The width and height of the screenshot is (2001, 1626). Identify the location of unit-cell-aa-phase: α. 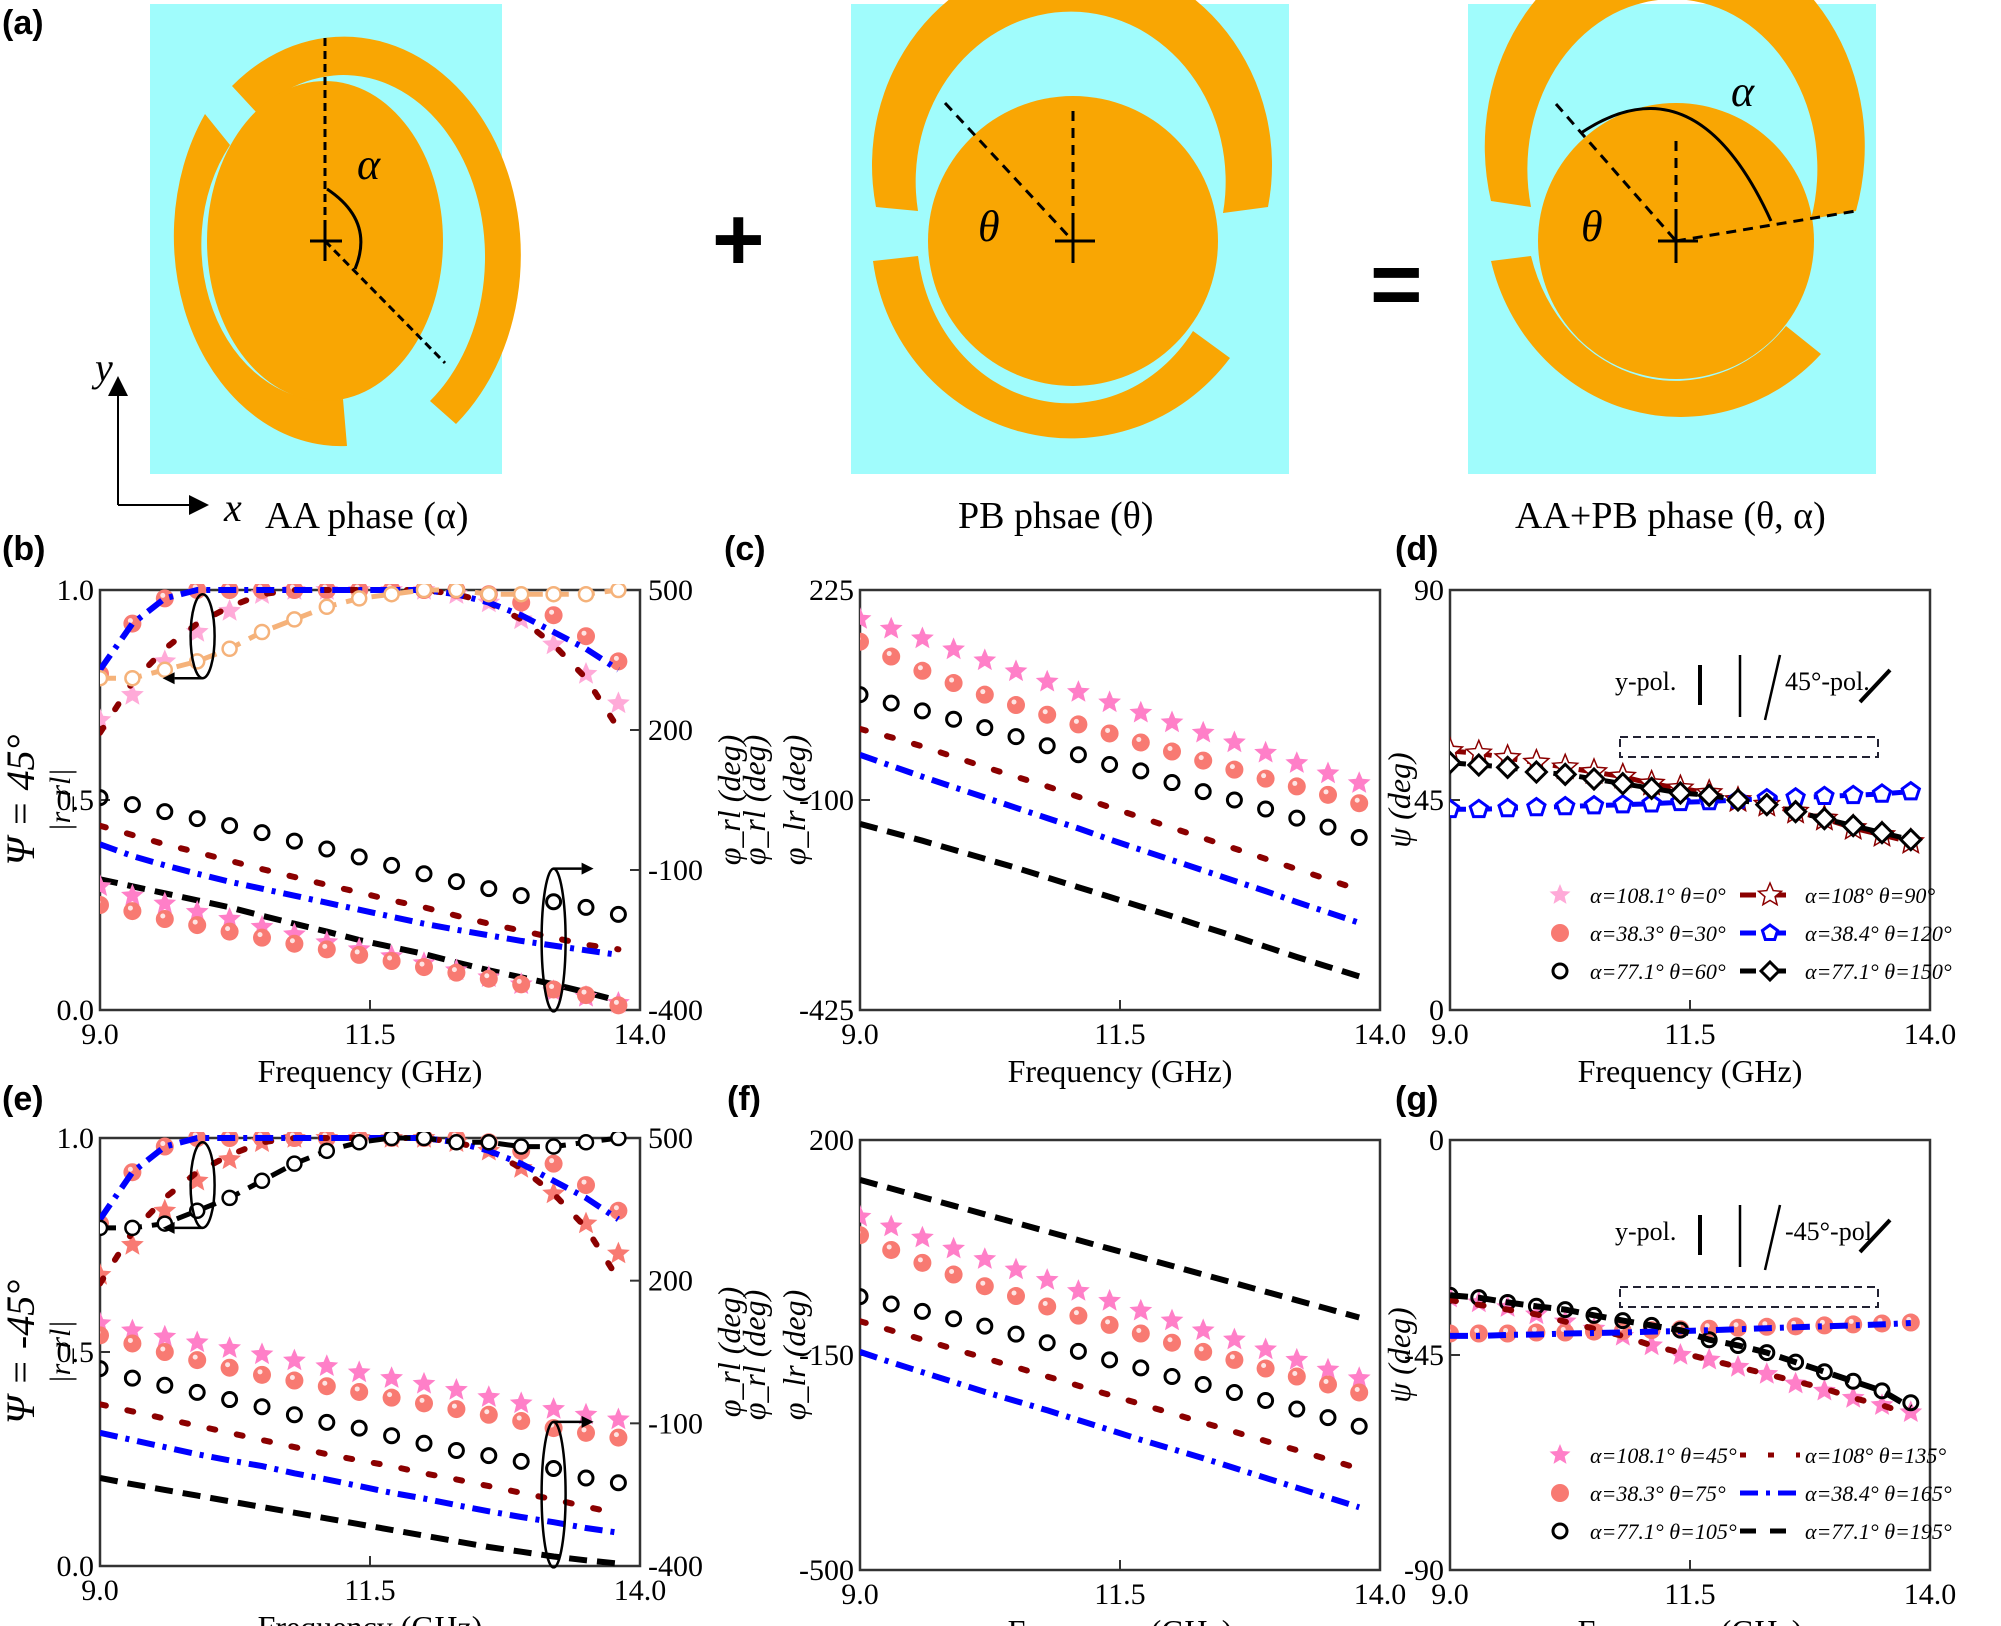
(335, 239).